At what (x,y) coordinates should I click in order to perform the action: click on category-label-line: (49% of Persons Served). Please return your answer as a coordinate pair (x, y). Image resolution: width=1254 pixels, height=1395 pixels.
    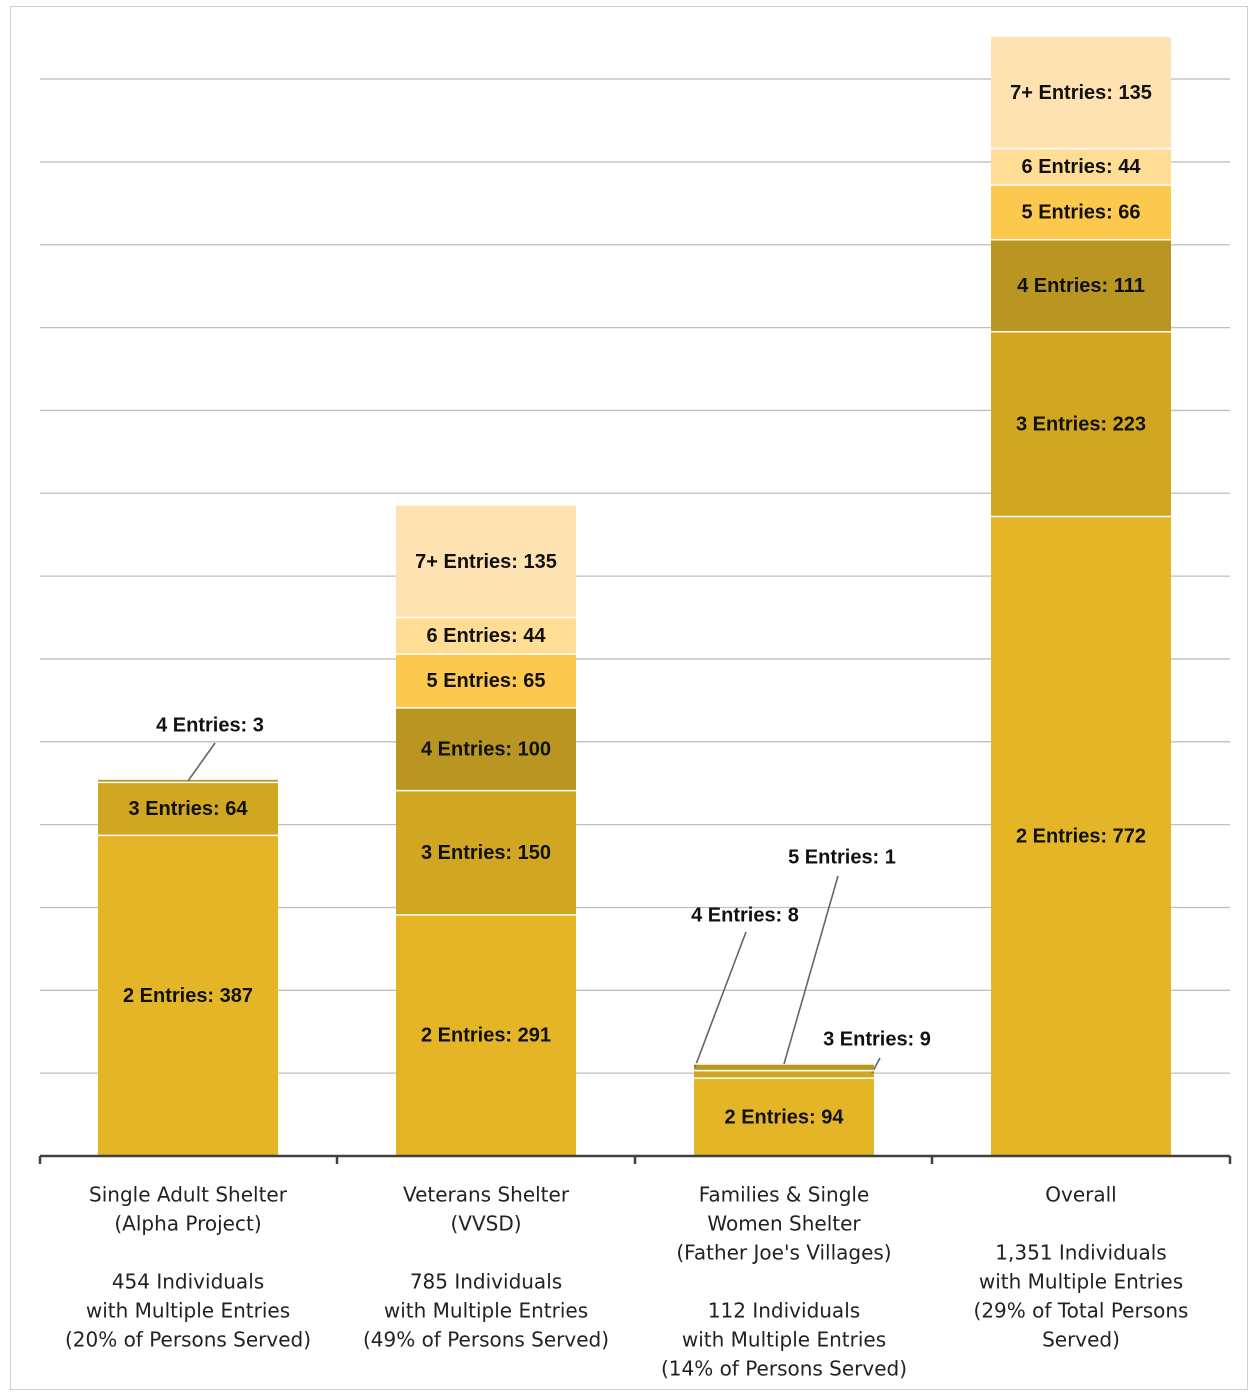
    Looking at the image, I should click on (486, 1340).